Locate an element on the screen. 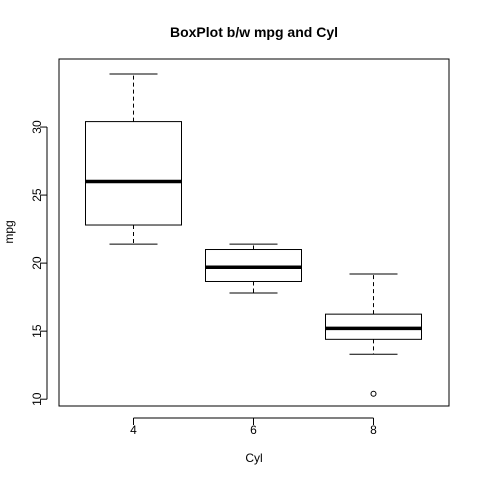 This screenshot has width=480, height=480. x-tick-label: 8 is located at coordinates (373, 430).